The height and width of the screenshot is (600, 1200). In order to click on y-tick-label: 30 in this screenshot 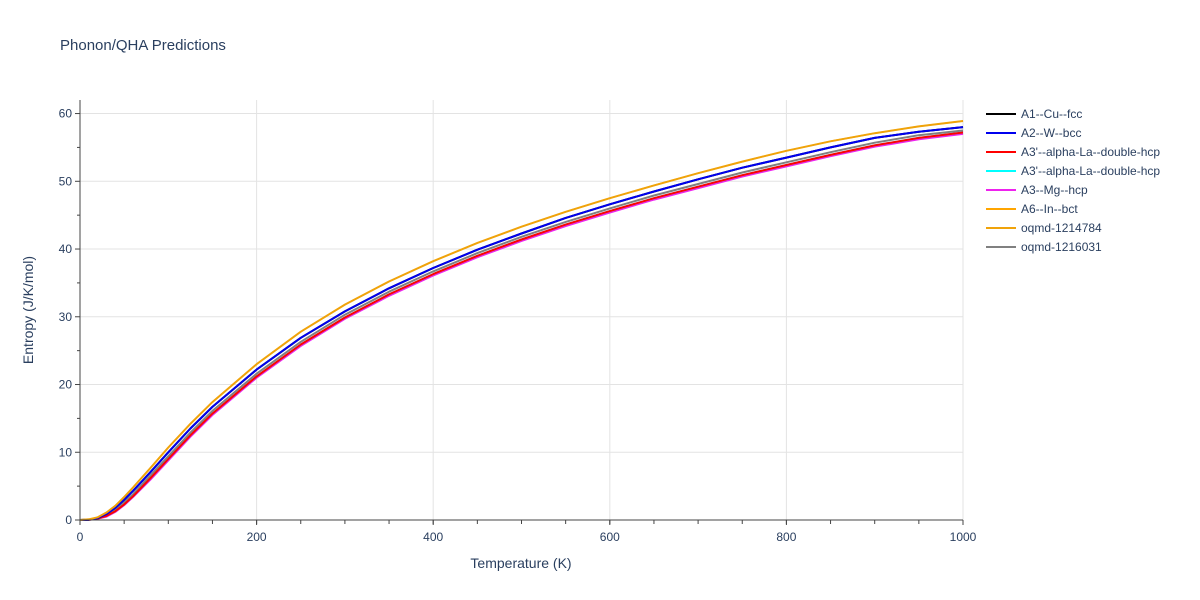, I will do `click(66, 317)`.